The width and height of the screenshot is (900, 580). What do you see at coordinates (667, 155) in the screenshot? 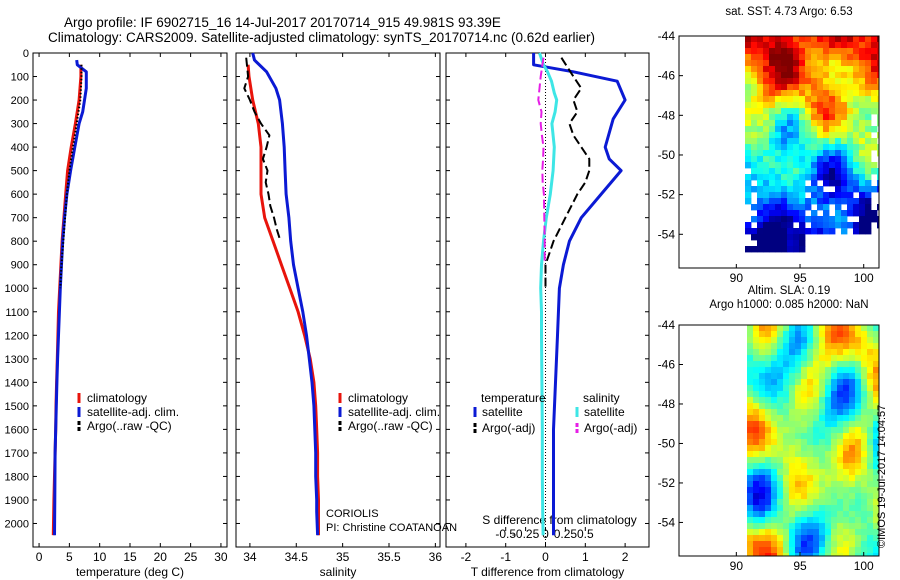
I see `sst-lat-tick-label: -50` at bounding box center [667, 155].